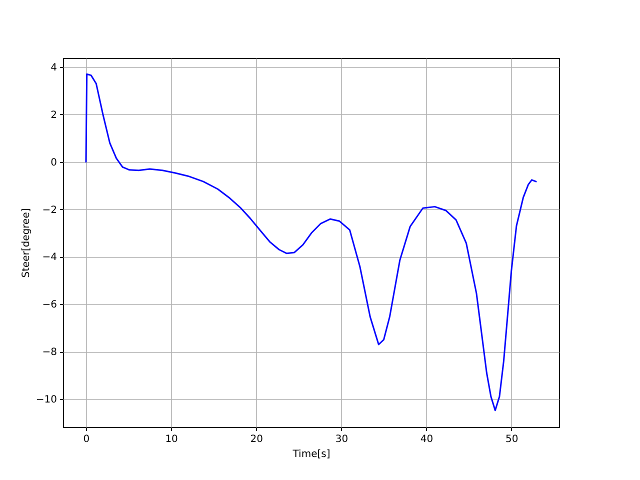 This screenshot has height=480, width=640. I want to click on x-tick-label: 40, so click(427, 439).